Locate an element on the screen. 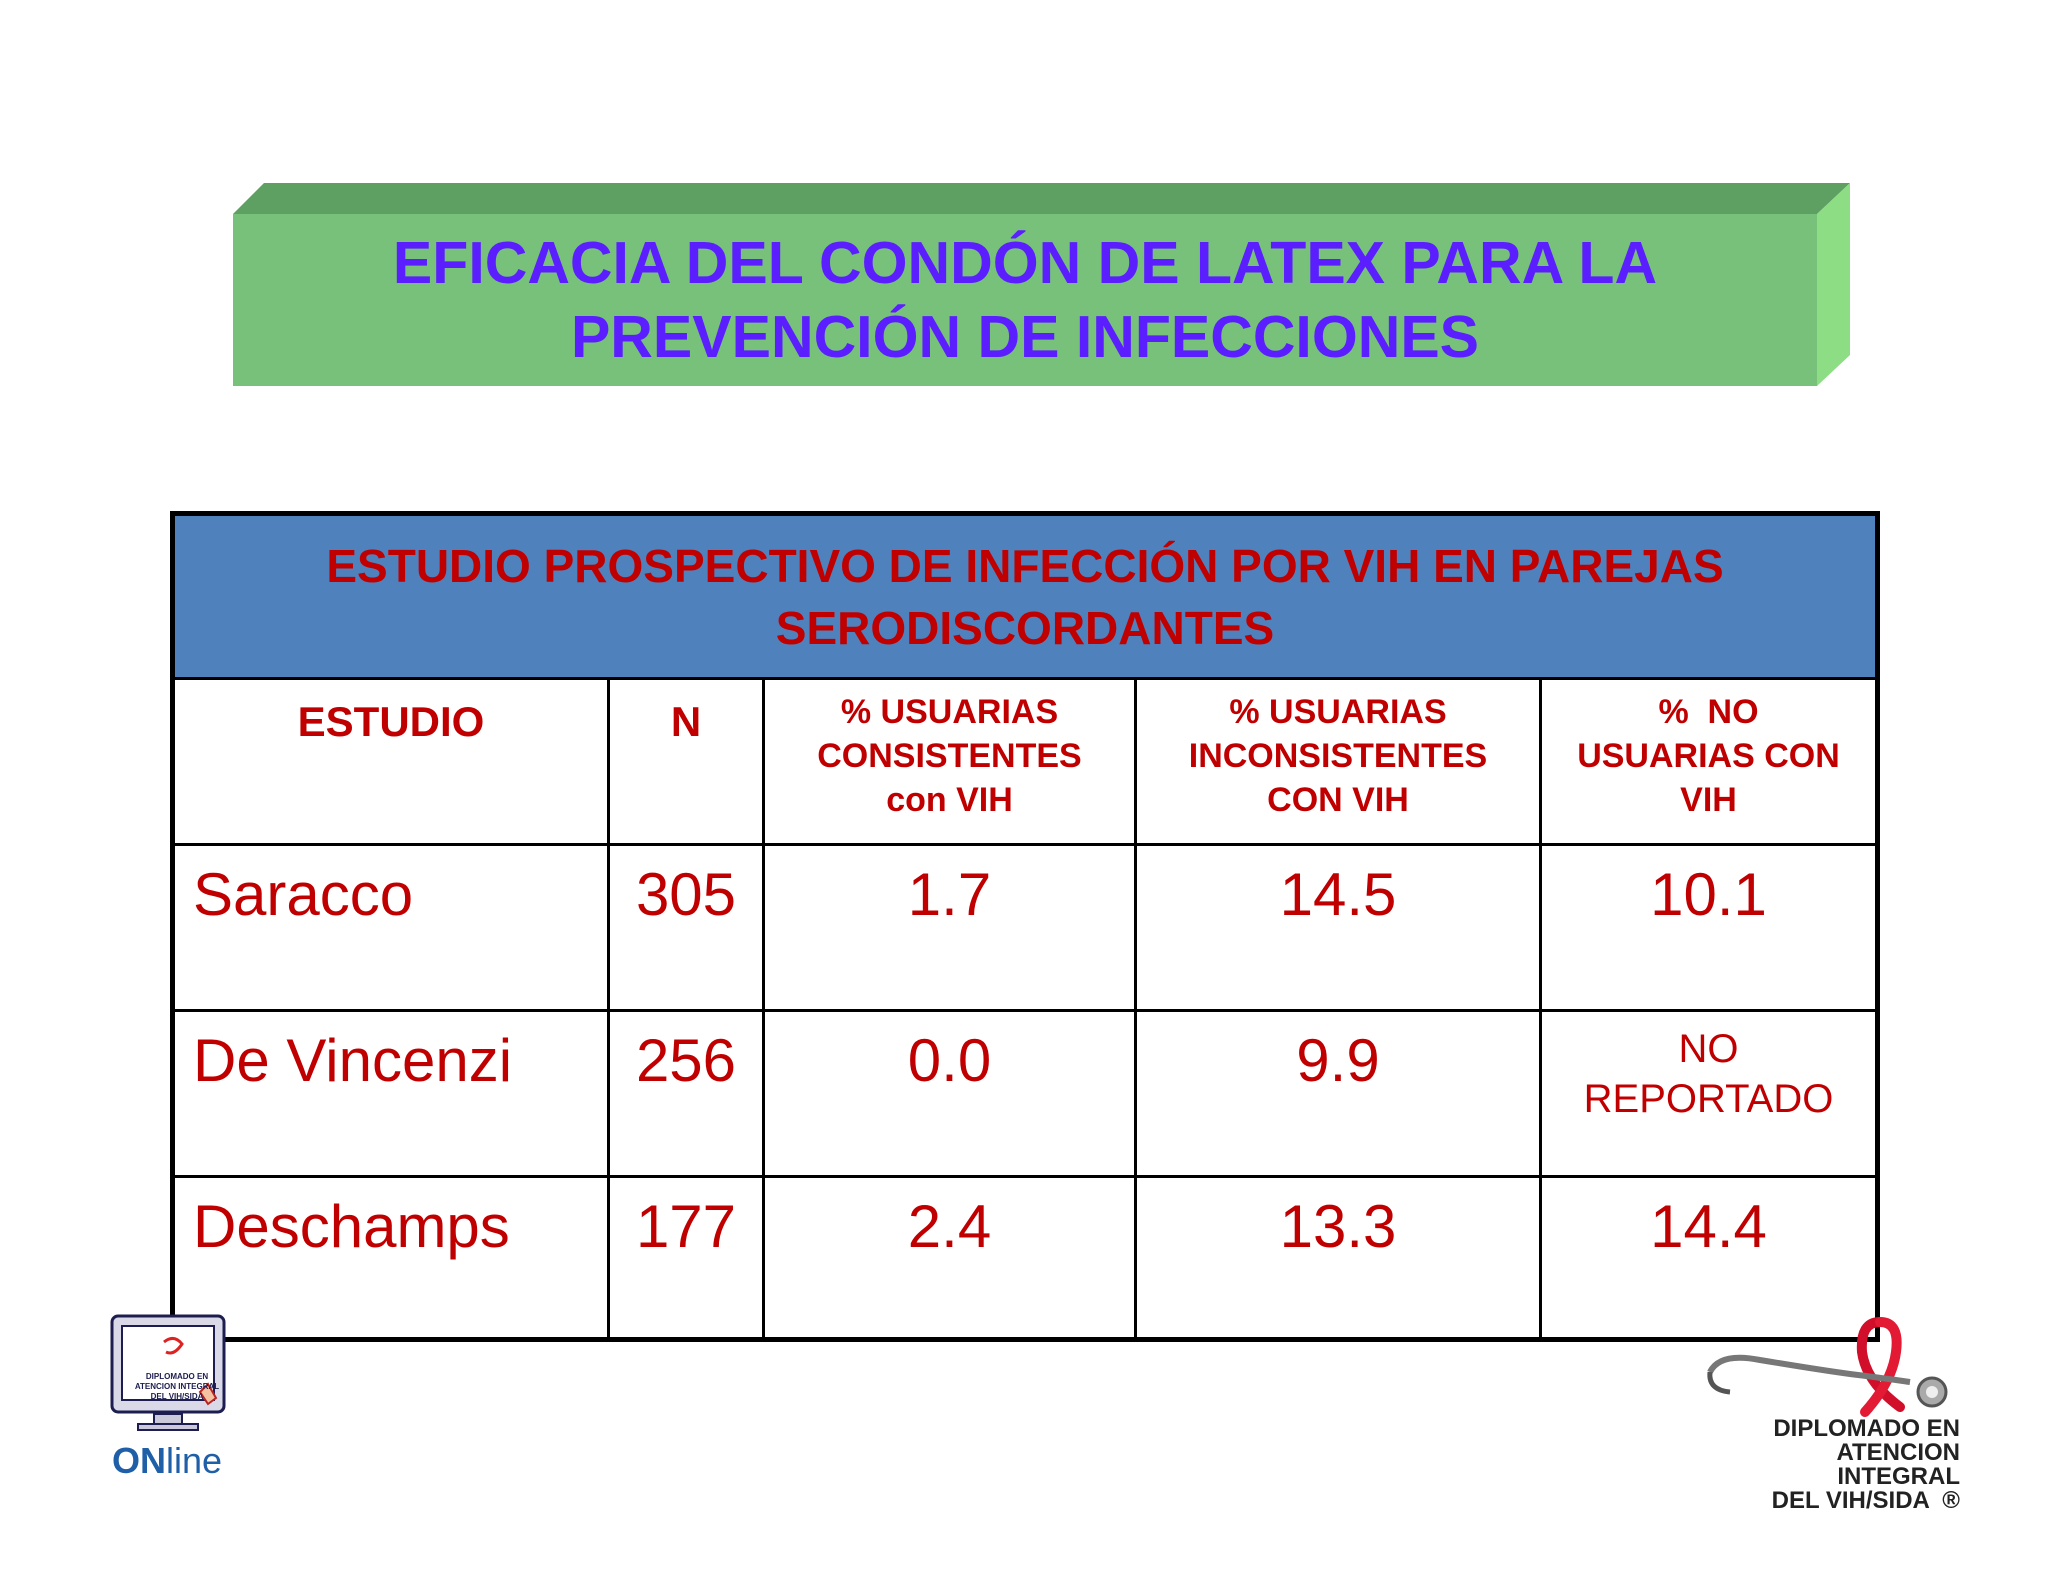 The width and height of the screenshot is (2048, 1582). column-header-inconsistentes: % USUARIAS INCONSISTENTES CON VIH is located at coordinates (1339, 761).